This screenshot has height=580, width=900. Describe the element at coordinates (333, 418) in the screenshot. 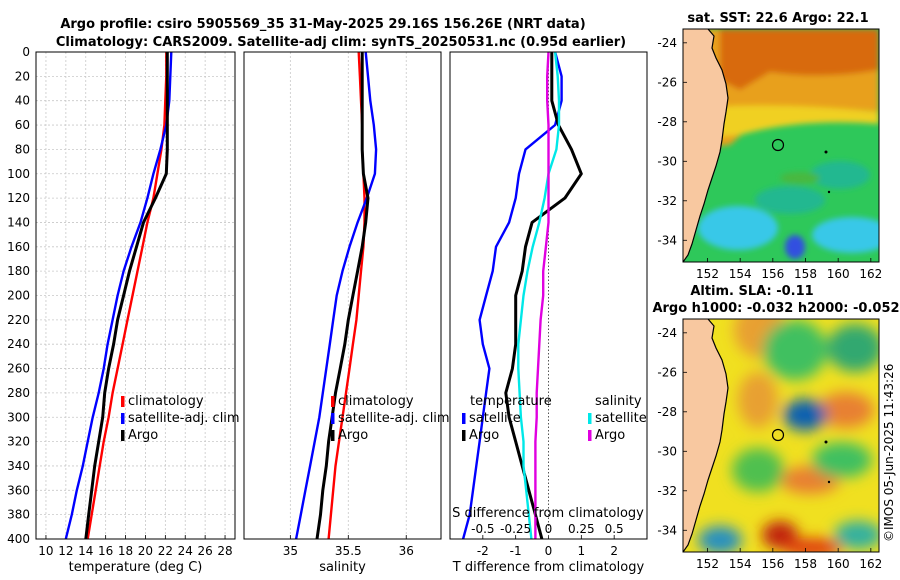

I see `salinity-legend-1-swatch` at that location.